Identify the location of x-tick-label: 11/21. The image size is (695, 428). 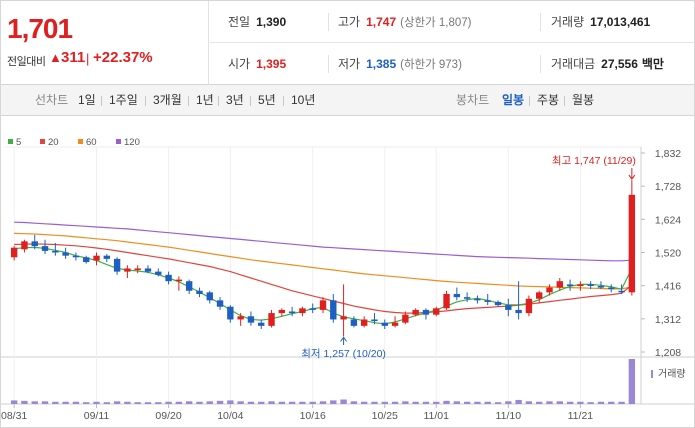
(581, 416).